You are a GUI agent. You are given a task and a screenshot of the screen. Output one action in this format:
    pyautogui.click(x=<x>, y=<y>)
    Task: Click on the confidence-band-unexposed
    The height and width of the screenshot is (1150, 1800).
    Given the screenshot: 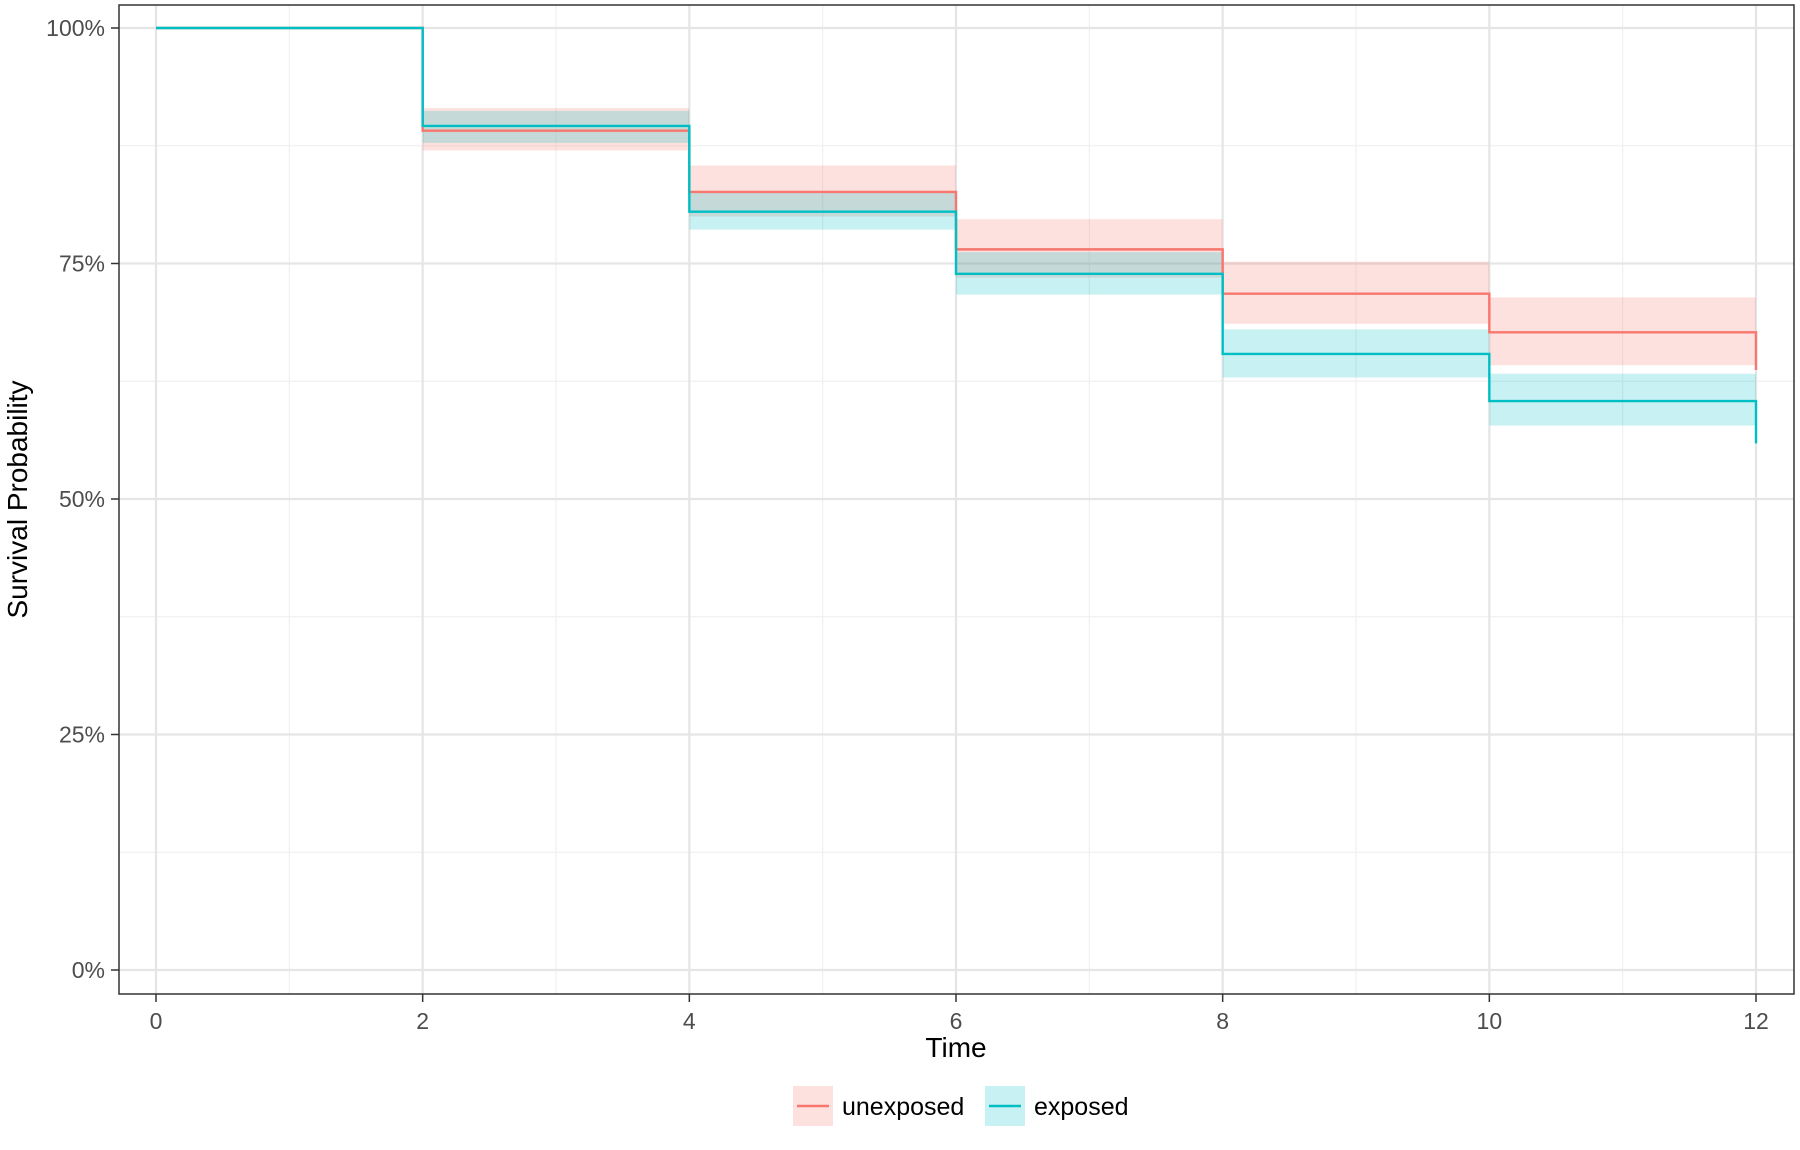 What is the action you would take?
    pyautogui.click(x=556, y=129)
    